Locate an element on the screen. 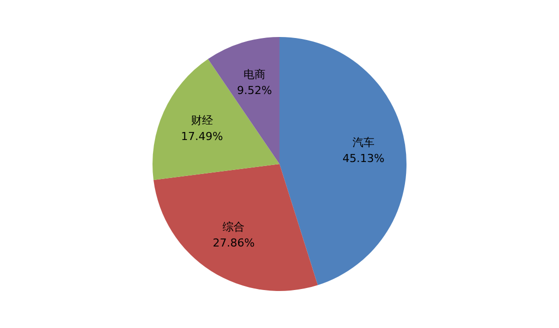 The width and height of the screenshot is (559, 328). slice-label: 综合 is located at coordinates (233, 227).